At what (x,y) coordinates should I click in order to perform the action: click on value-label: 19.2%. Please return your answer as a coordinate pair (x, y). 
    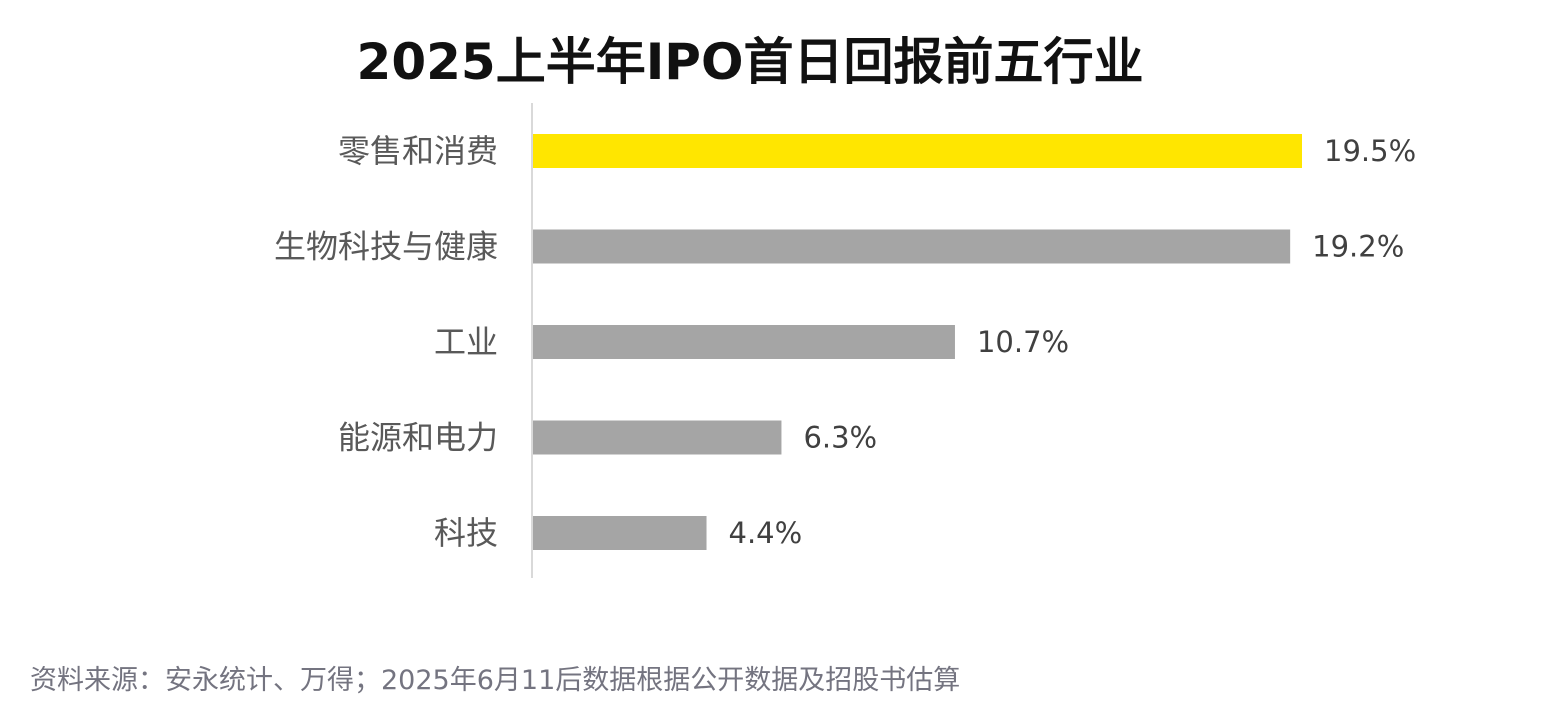
    Looking at the image, I should click on (1358, 247).